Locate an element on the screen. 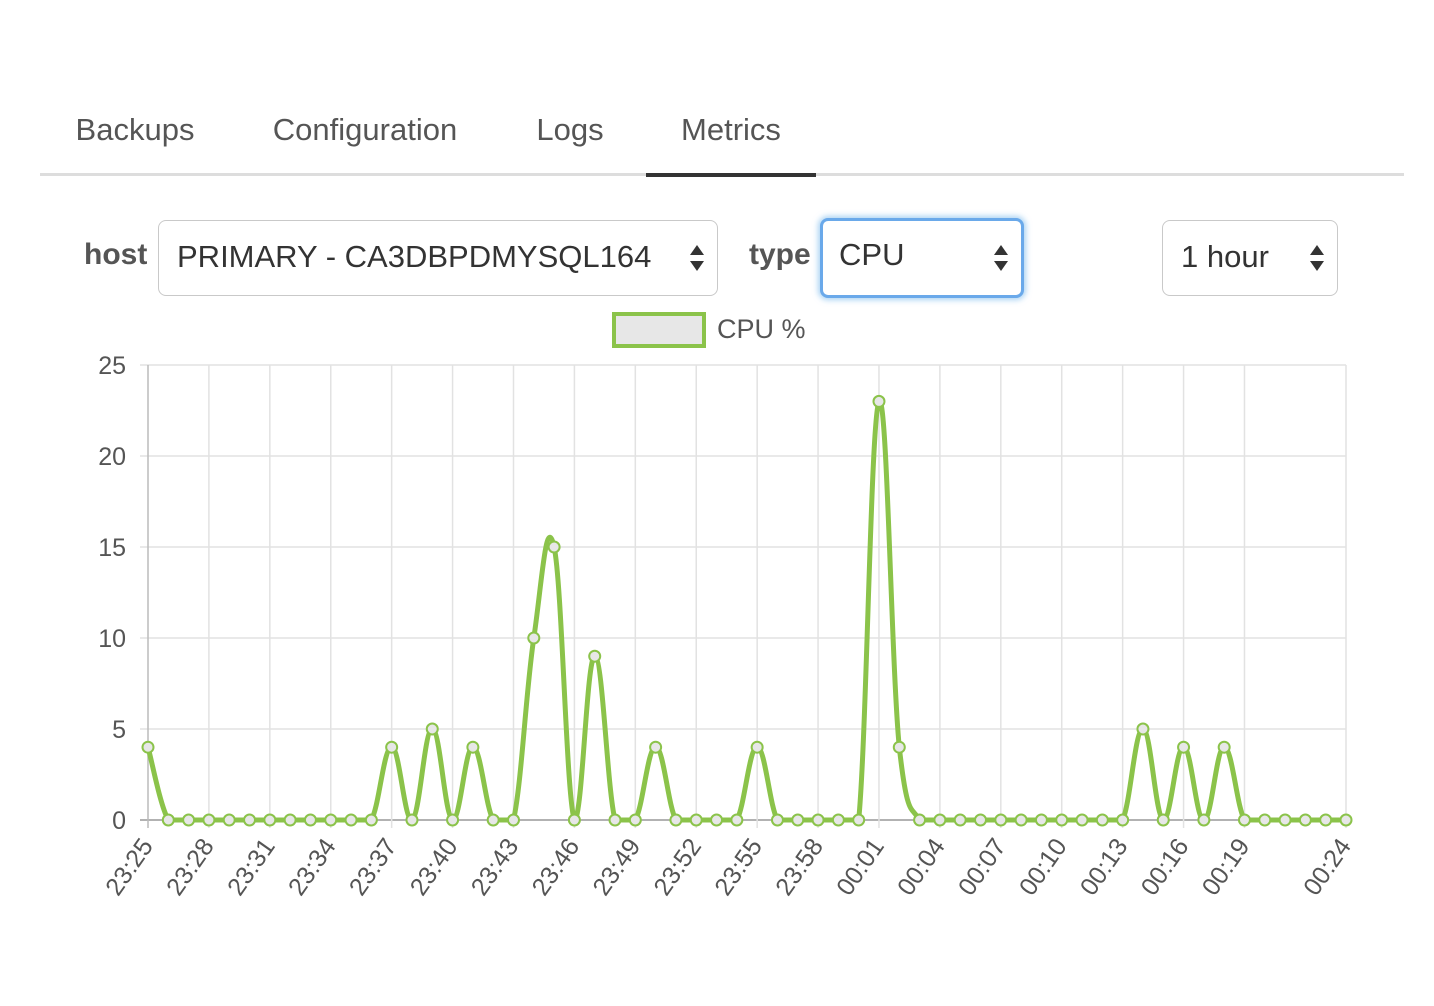 The image size is (1434, 1006). y-tick-label: 20 is located at coordinates (112, 457).